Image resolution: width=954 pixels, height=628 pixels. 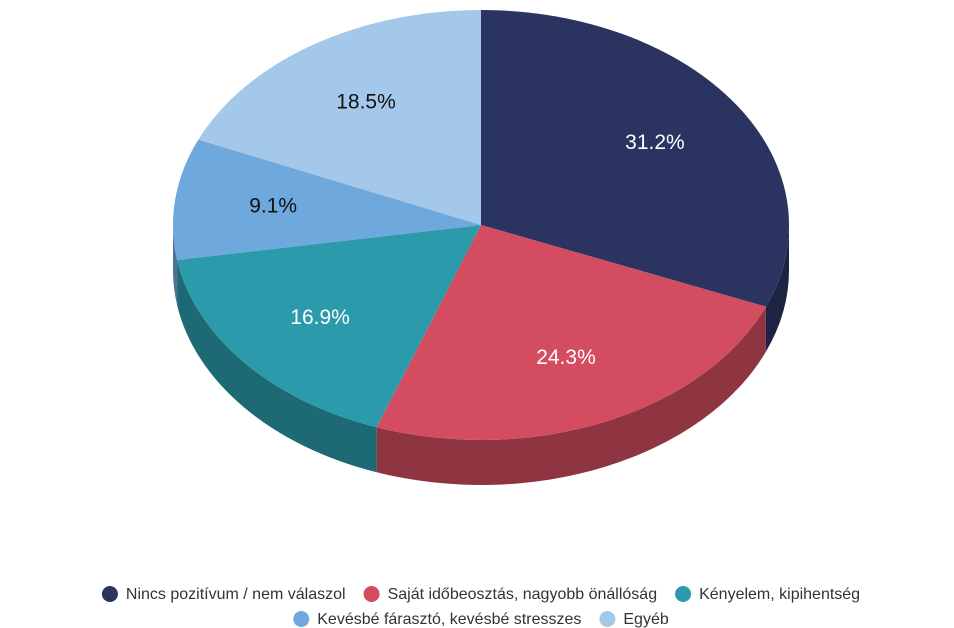 I want to click on legend-label: Saját időbeosztás, nagyobb önállóság, so click(x=523, y=594).